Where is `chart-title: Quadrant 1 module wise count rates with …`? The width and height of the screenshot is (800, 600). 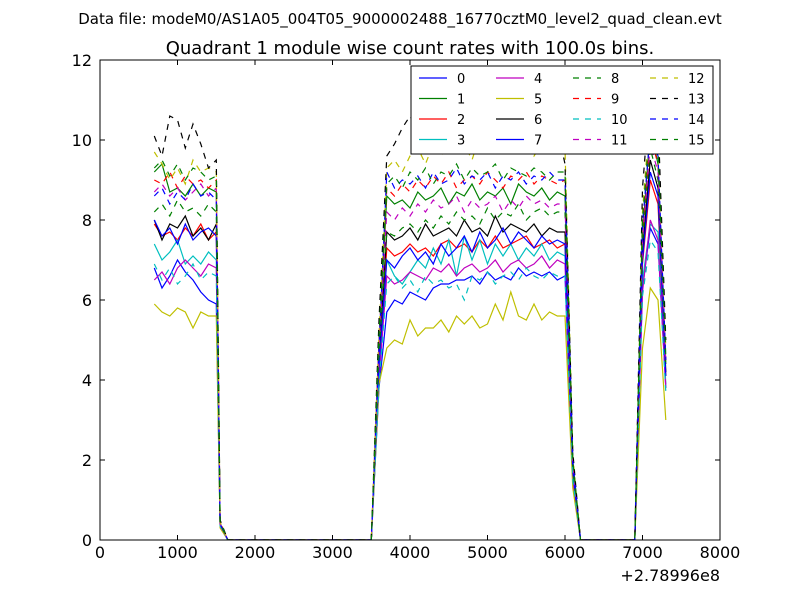
chart-title: Quadrant 1 module wise count rates with … is located at coordinates (410, 48).